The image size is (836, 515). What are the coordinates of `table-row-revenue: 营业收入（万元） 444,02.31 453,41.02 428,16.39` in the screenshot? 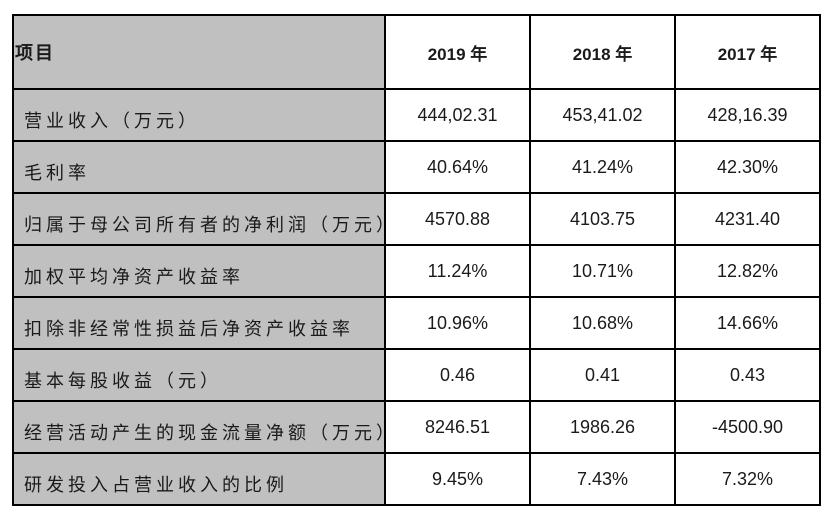 It's located at (416, 115).